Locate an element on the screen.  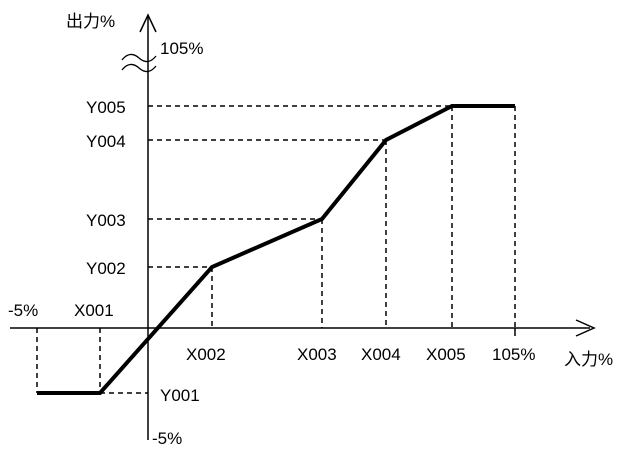
y001-label: Y001 is located at coordinates (180, 395).